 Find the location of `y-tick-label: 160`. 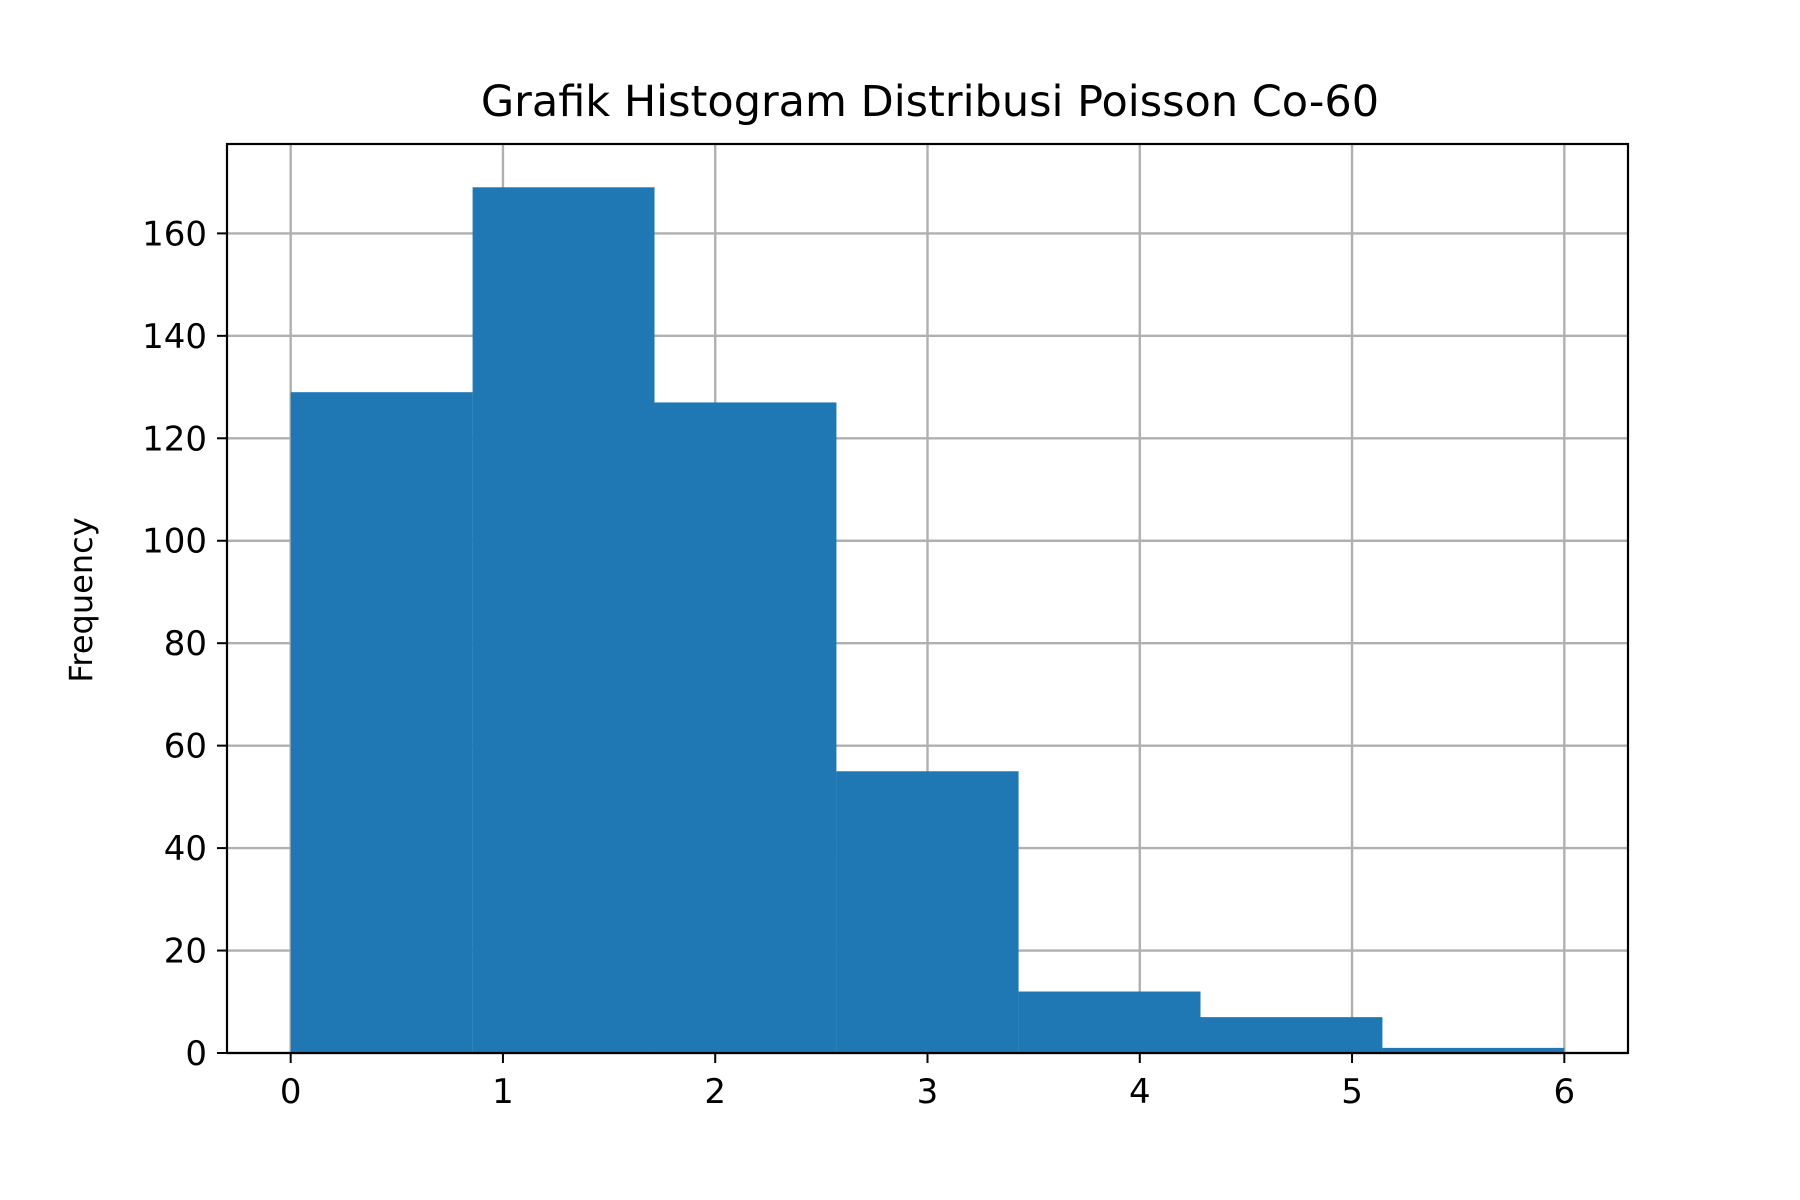

y-tick-label: 160 is located at coordinates (174, 234).